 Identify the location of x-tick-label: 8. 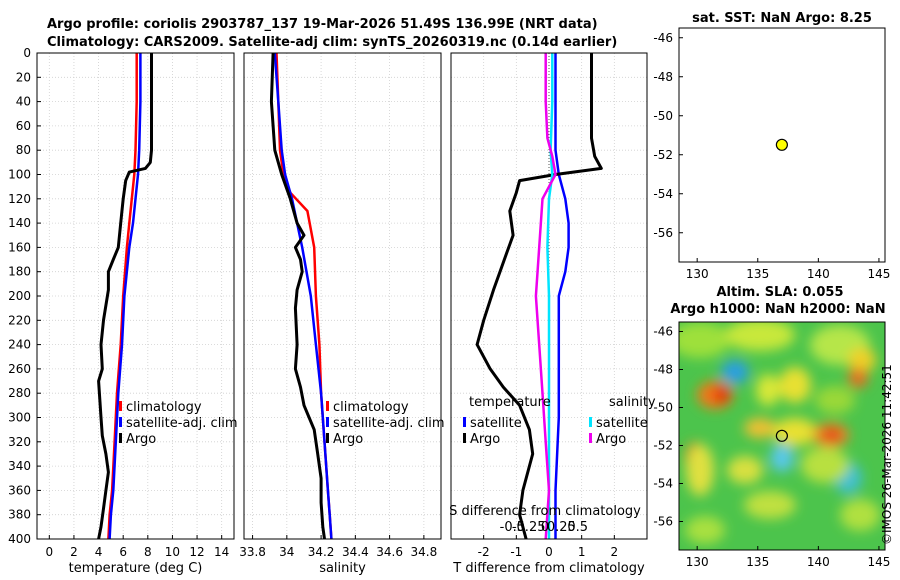
(148, 552).